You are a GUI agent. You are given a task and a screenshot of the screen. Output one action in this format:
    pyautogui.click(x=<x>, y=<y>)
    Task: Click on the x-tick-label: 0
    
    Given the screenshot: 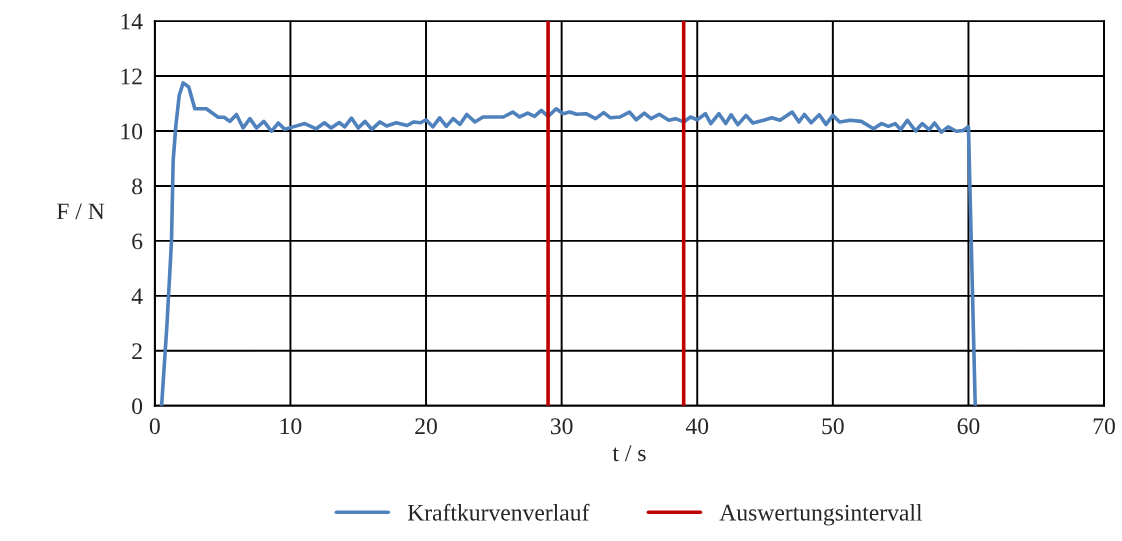 What is the action you would take?
    pyautogui.click(x=154, y=426)
    